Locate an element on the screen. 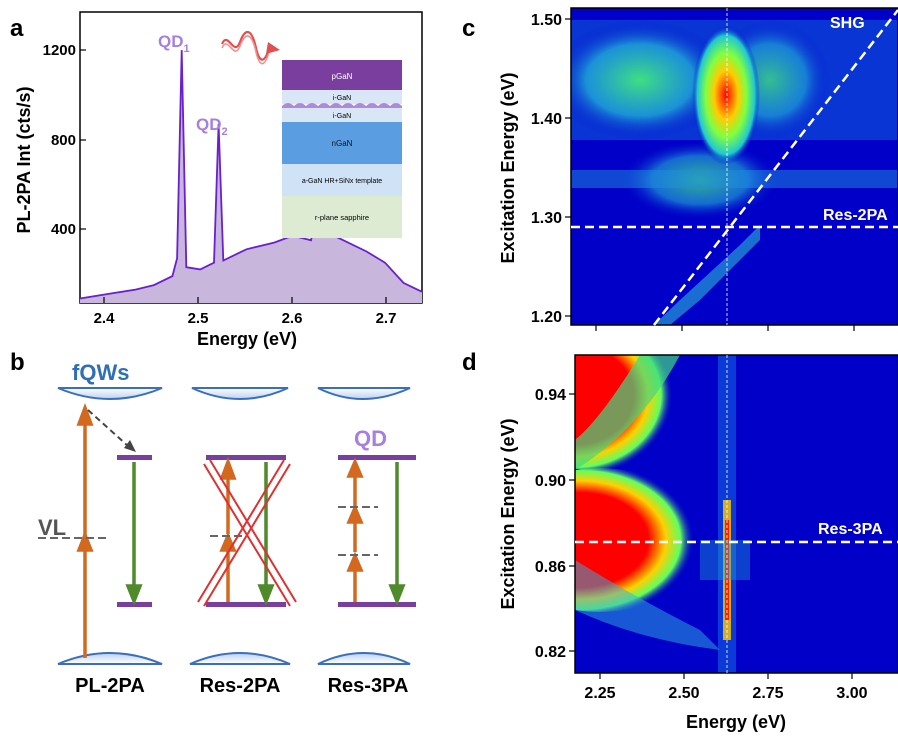 This screenshot has height=741, width=898. res3pa-emission-arrow is located at coordinates (397, 534).